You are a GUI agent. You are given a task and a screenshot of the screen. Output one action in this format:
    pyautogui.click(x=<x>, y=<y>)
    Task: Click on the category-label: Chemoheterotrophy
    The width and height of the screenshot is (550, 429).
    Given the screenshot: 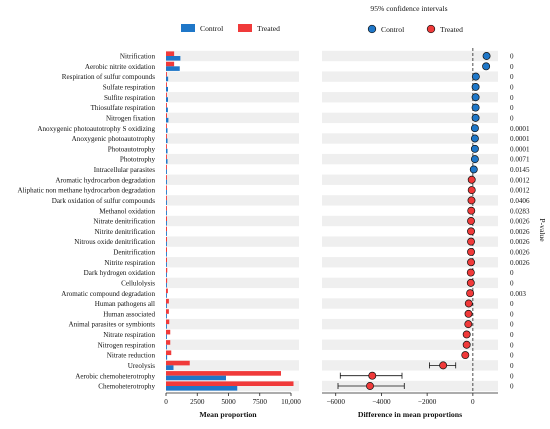 What is the action you would take?
    pyautogui.click(x=126, y=387)
    